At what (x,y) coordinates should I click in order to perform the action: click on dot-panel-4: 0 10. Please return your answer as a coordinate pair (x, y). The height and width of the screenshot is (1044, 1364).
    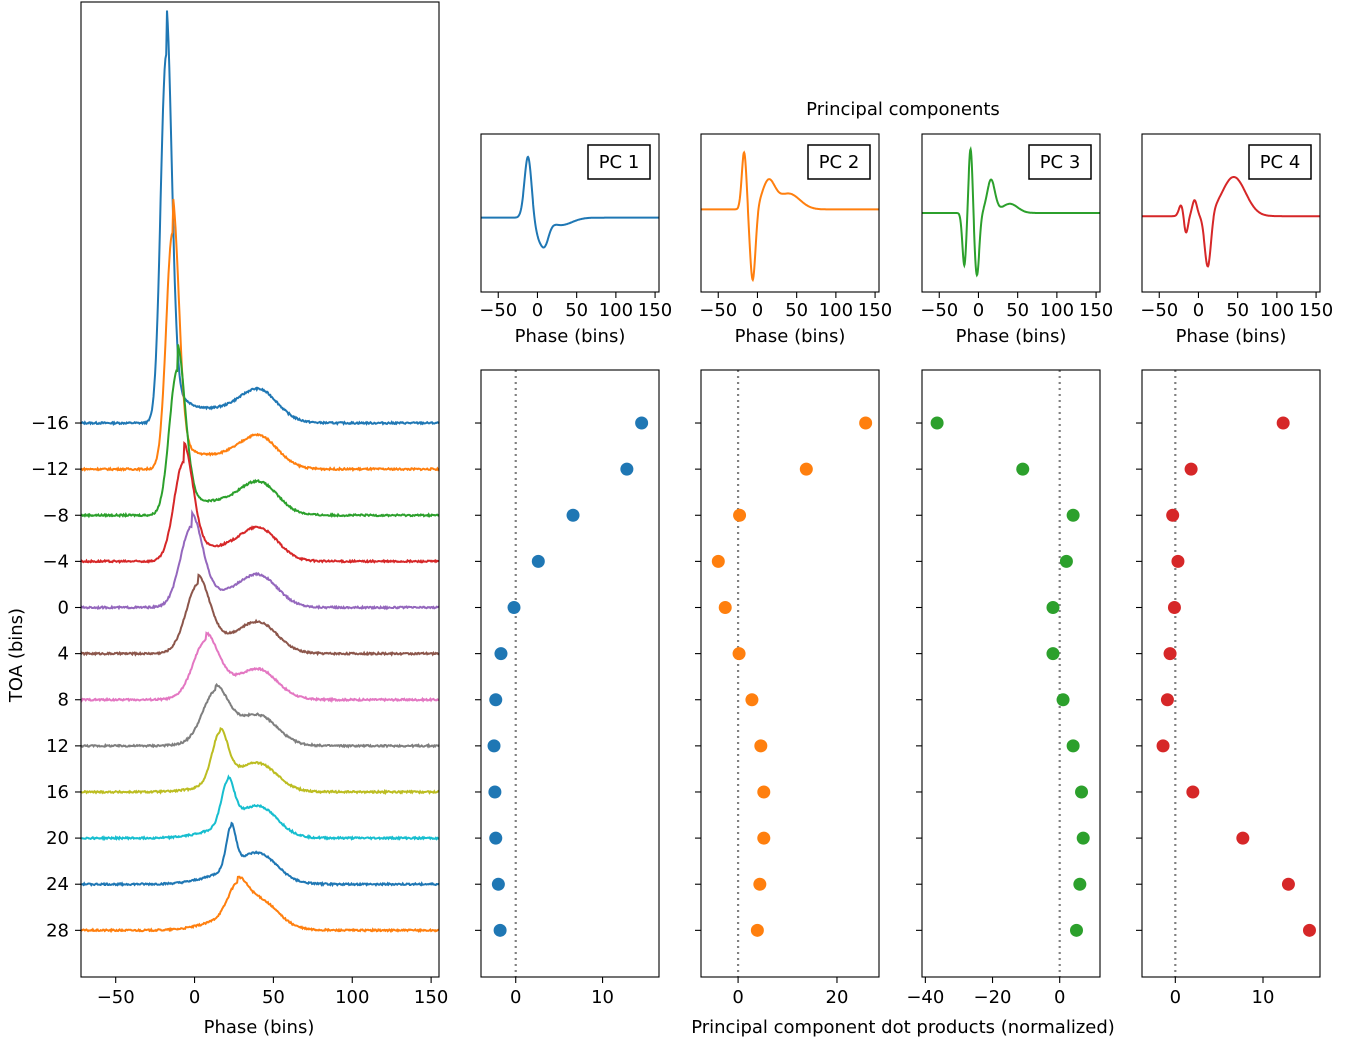
    Looking at the image, I should click on (1228, 688).